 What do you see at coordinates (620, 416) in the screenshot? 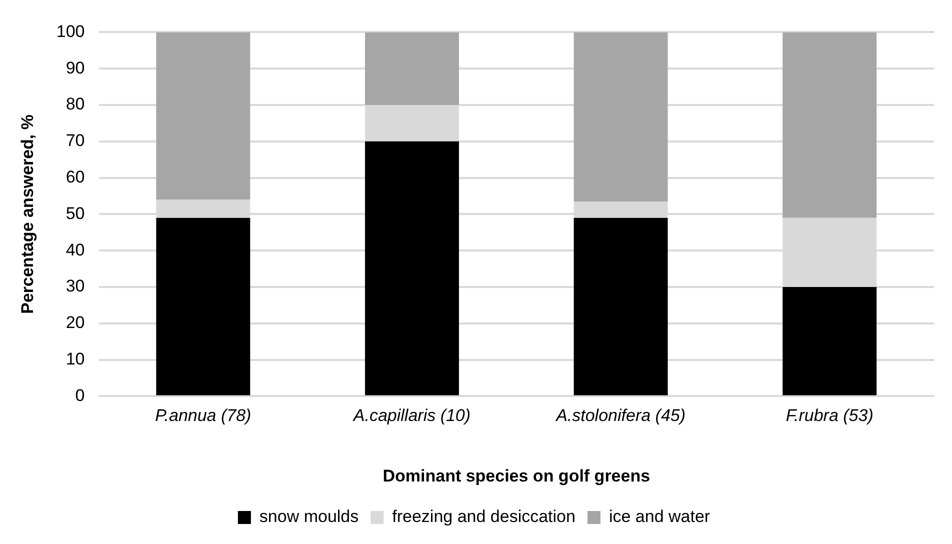
I see `x-tick-label: A.stolonifera (45)` at bounding box center [620, 416].